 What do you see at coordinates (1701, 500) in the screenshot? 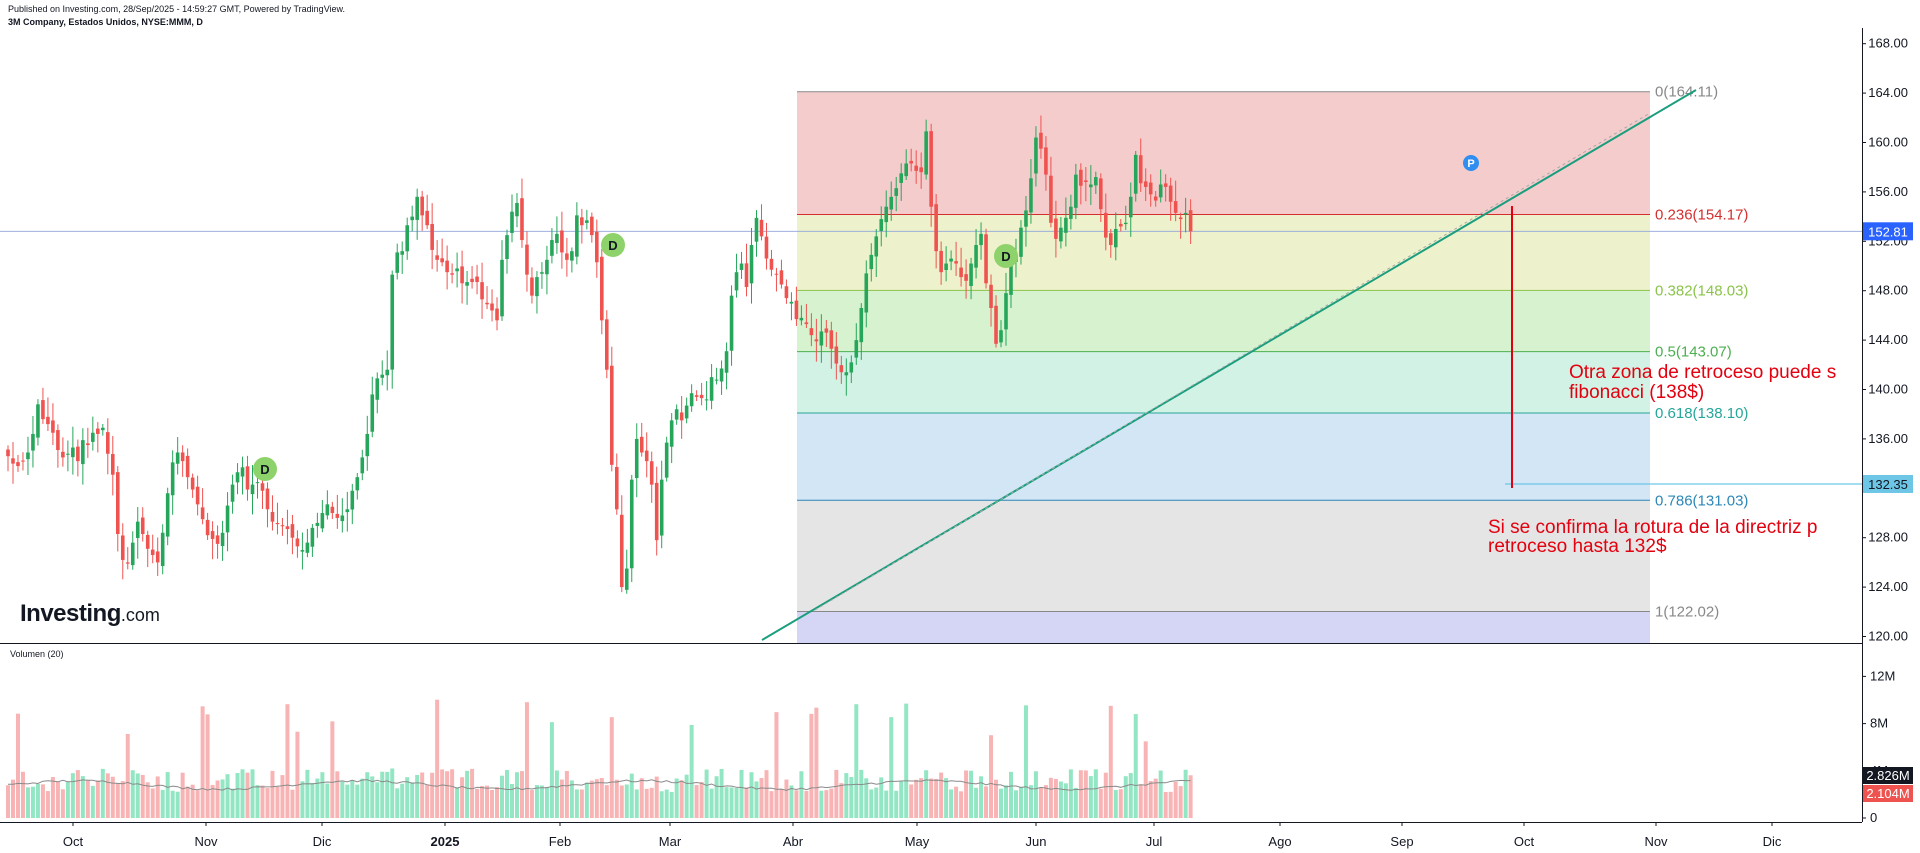
I see `fib-level-label: 0.786(131.03)` at bounding box center [1701, 500].